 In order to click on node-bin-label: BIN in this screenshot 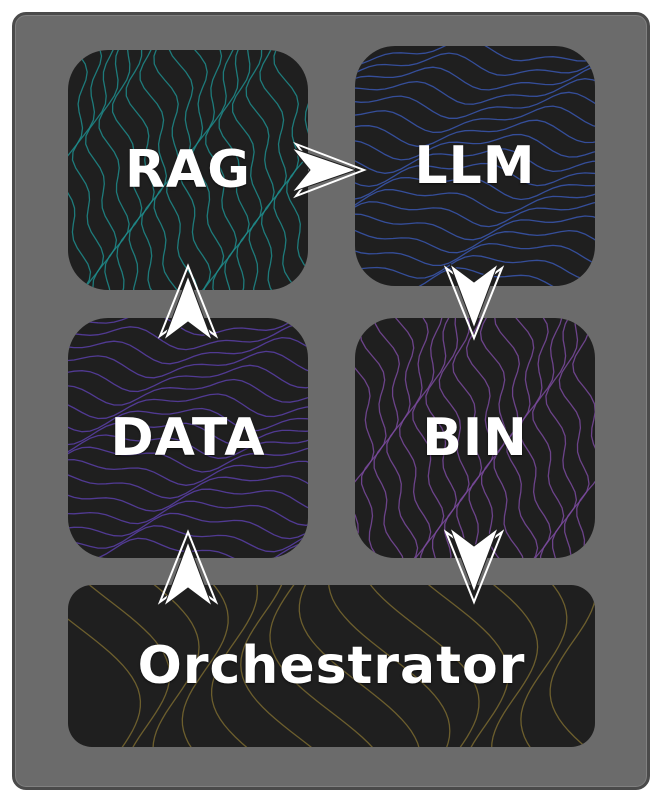, I will do `click(475, 438)`.